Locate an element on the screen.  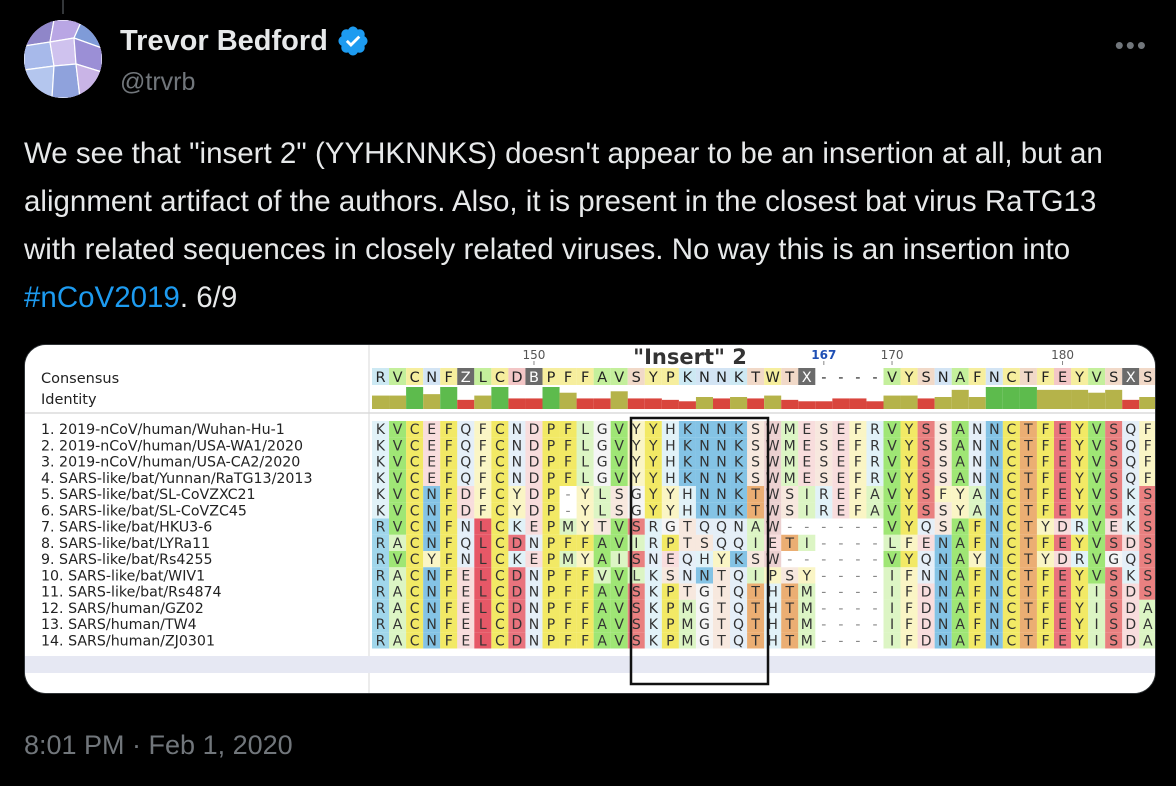
more-options-icon: ••• is located at coordinates (1131, 45).